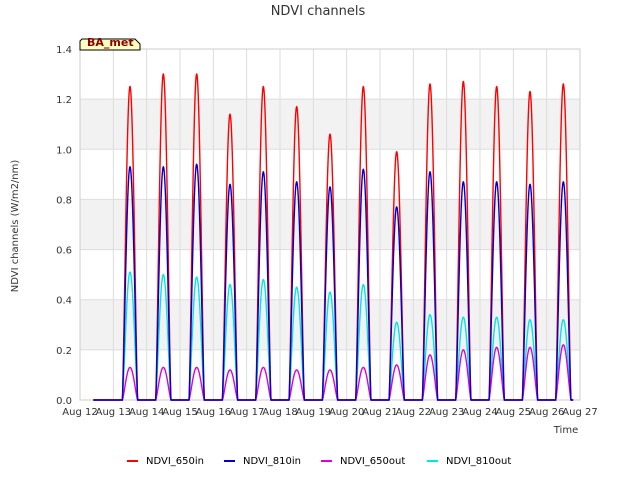 The image size is (640, 480). I want to click on site-badge: BA_met, so click(110, 43).